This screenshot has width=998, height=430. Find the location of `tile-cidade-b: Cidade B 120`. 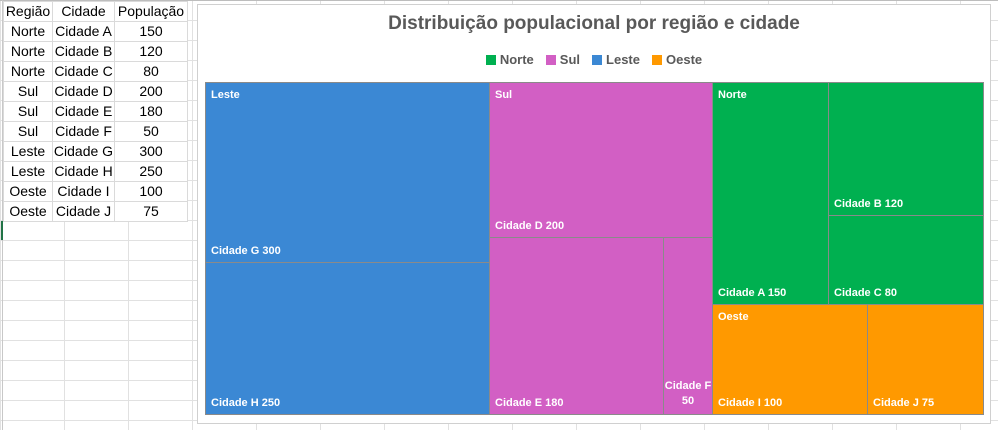

tile-cidade-b: Cidade B 120 is located at coordinates (906, 149).